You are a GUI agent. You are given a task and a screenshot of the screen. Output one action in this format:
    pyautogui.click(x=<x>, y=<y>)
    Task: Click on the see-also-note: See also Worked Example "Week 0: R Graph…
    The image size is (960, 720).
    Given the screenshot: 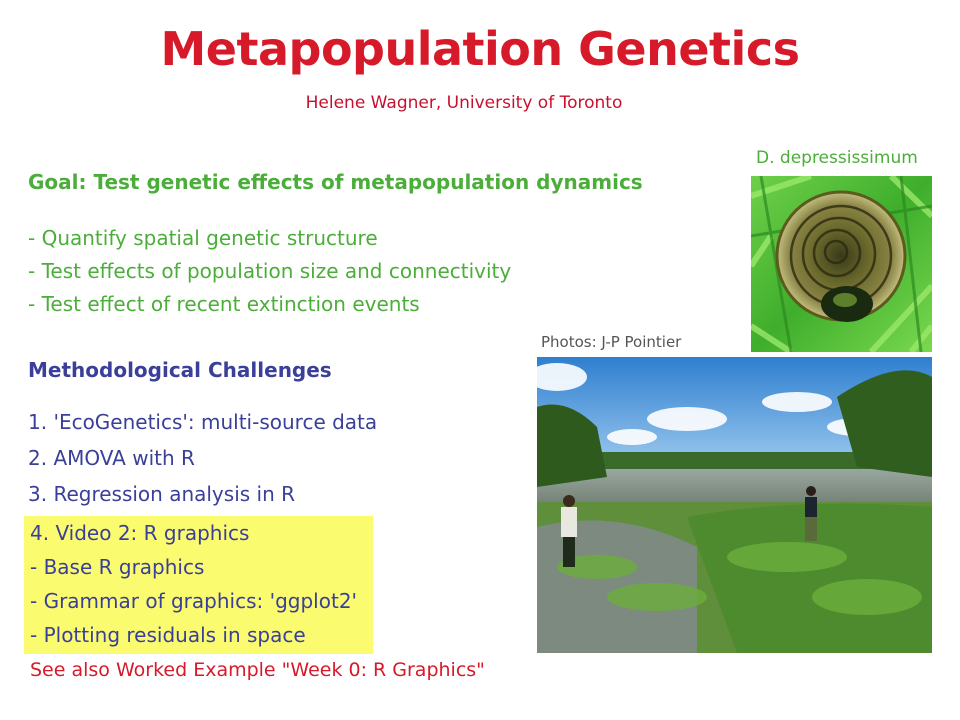 What is the action you would take?
    pyautogui.click(x=257, y=670)
    